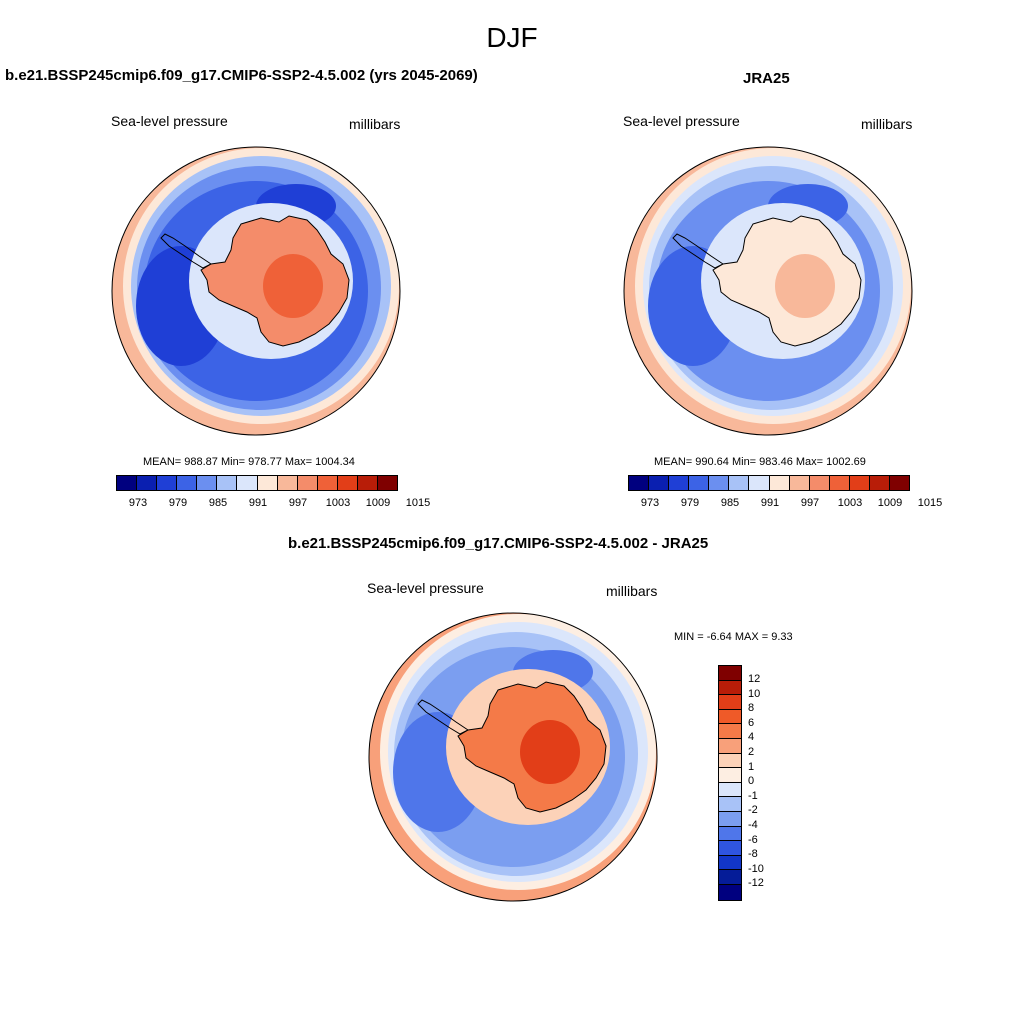 Image resolution: width=1024 pixels, height=1024 pixels. What do you see at coordinates (249, 462) in the screenshot?
I see `panel1-stats: MEAN= 988.87 Min= 978.77 Max= 1004.34` at bounding box center [249, 462].